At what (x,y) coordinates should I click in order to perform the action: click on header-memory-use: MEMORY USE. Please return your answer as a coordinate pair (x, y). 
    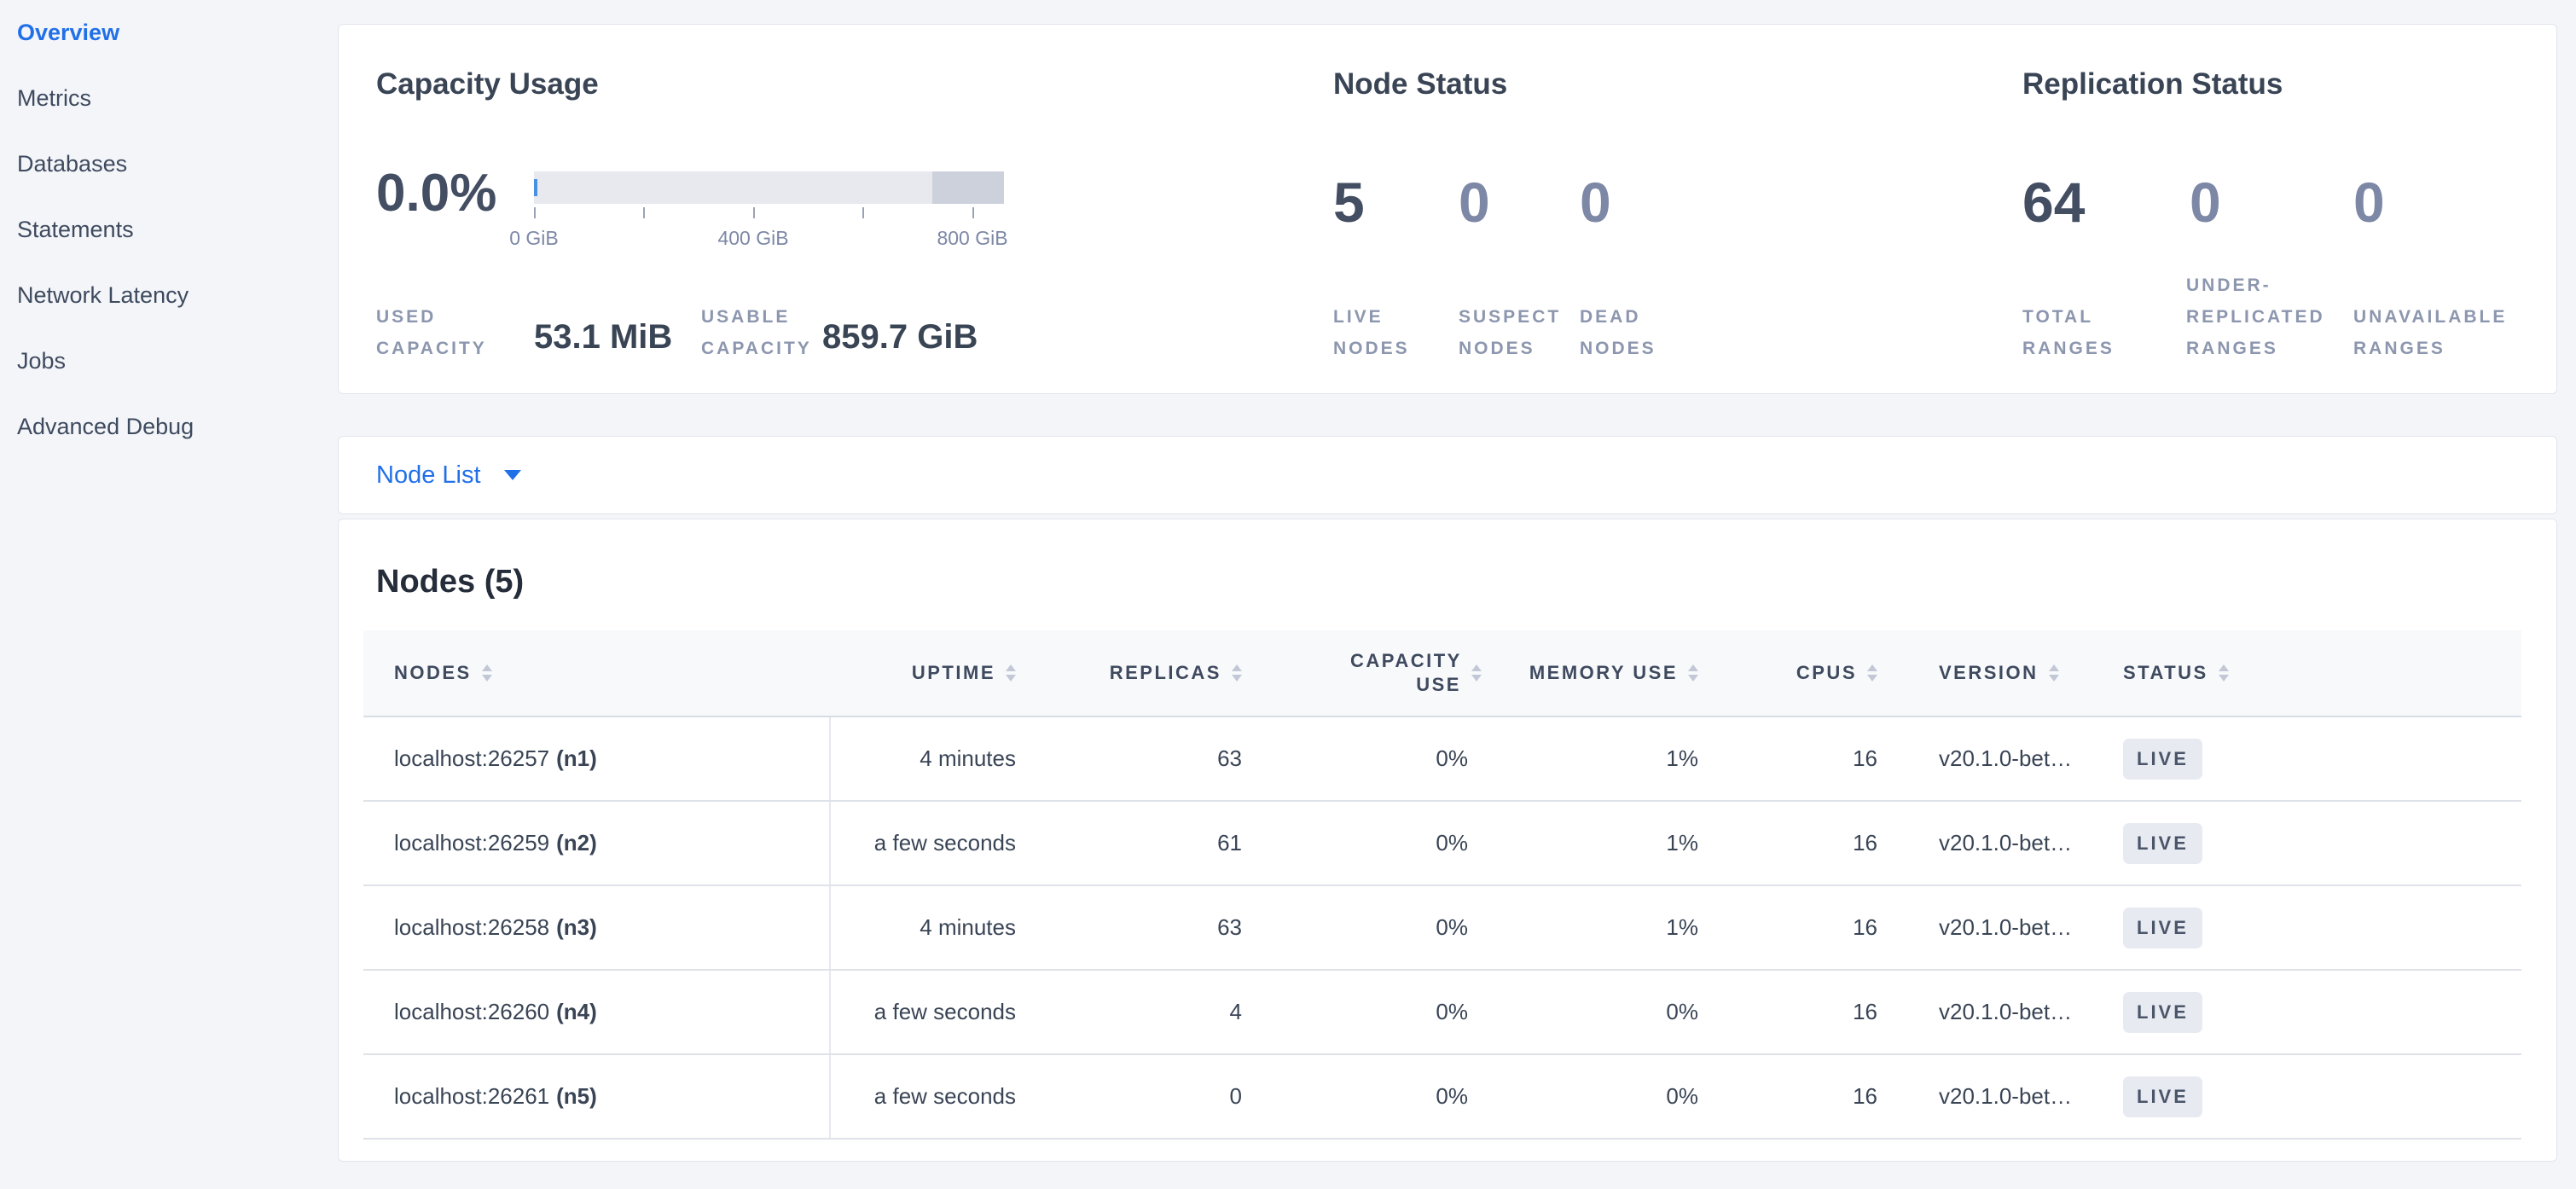
    Looking at the image, I should click on (1609, 673).